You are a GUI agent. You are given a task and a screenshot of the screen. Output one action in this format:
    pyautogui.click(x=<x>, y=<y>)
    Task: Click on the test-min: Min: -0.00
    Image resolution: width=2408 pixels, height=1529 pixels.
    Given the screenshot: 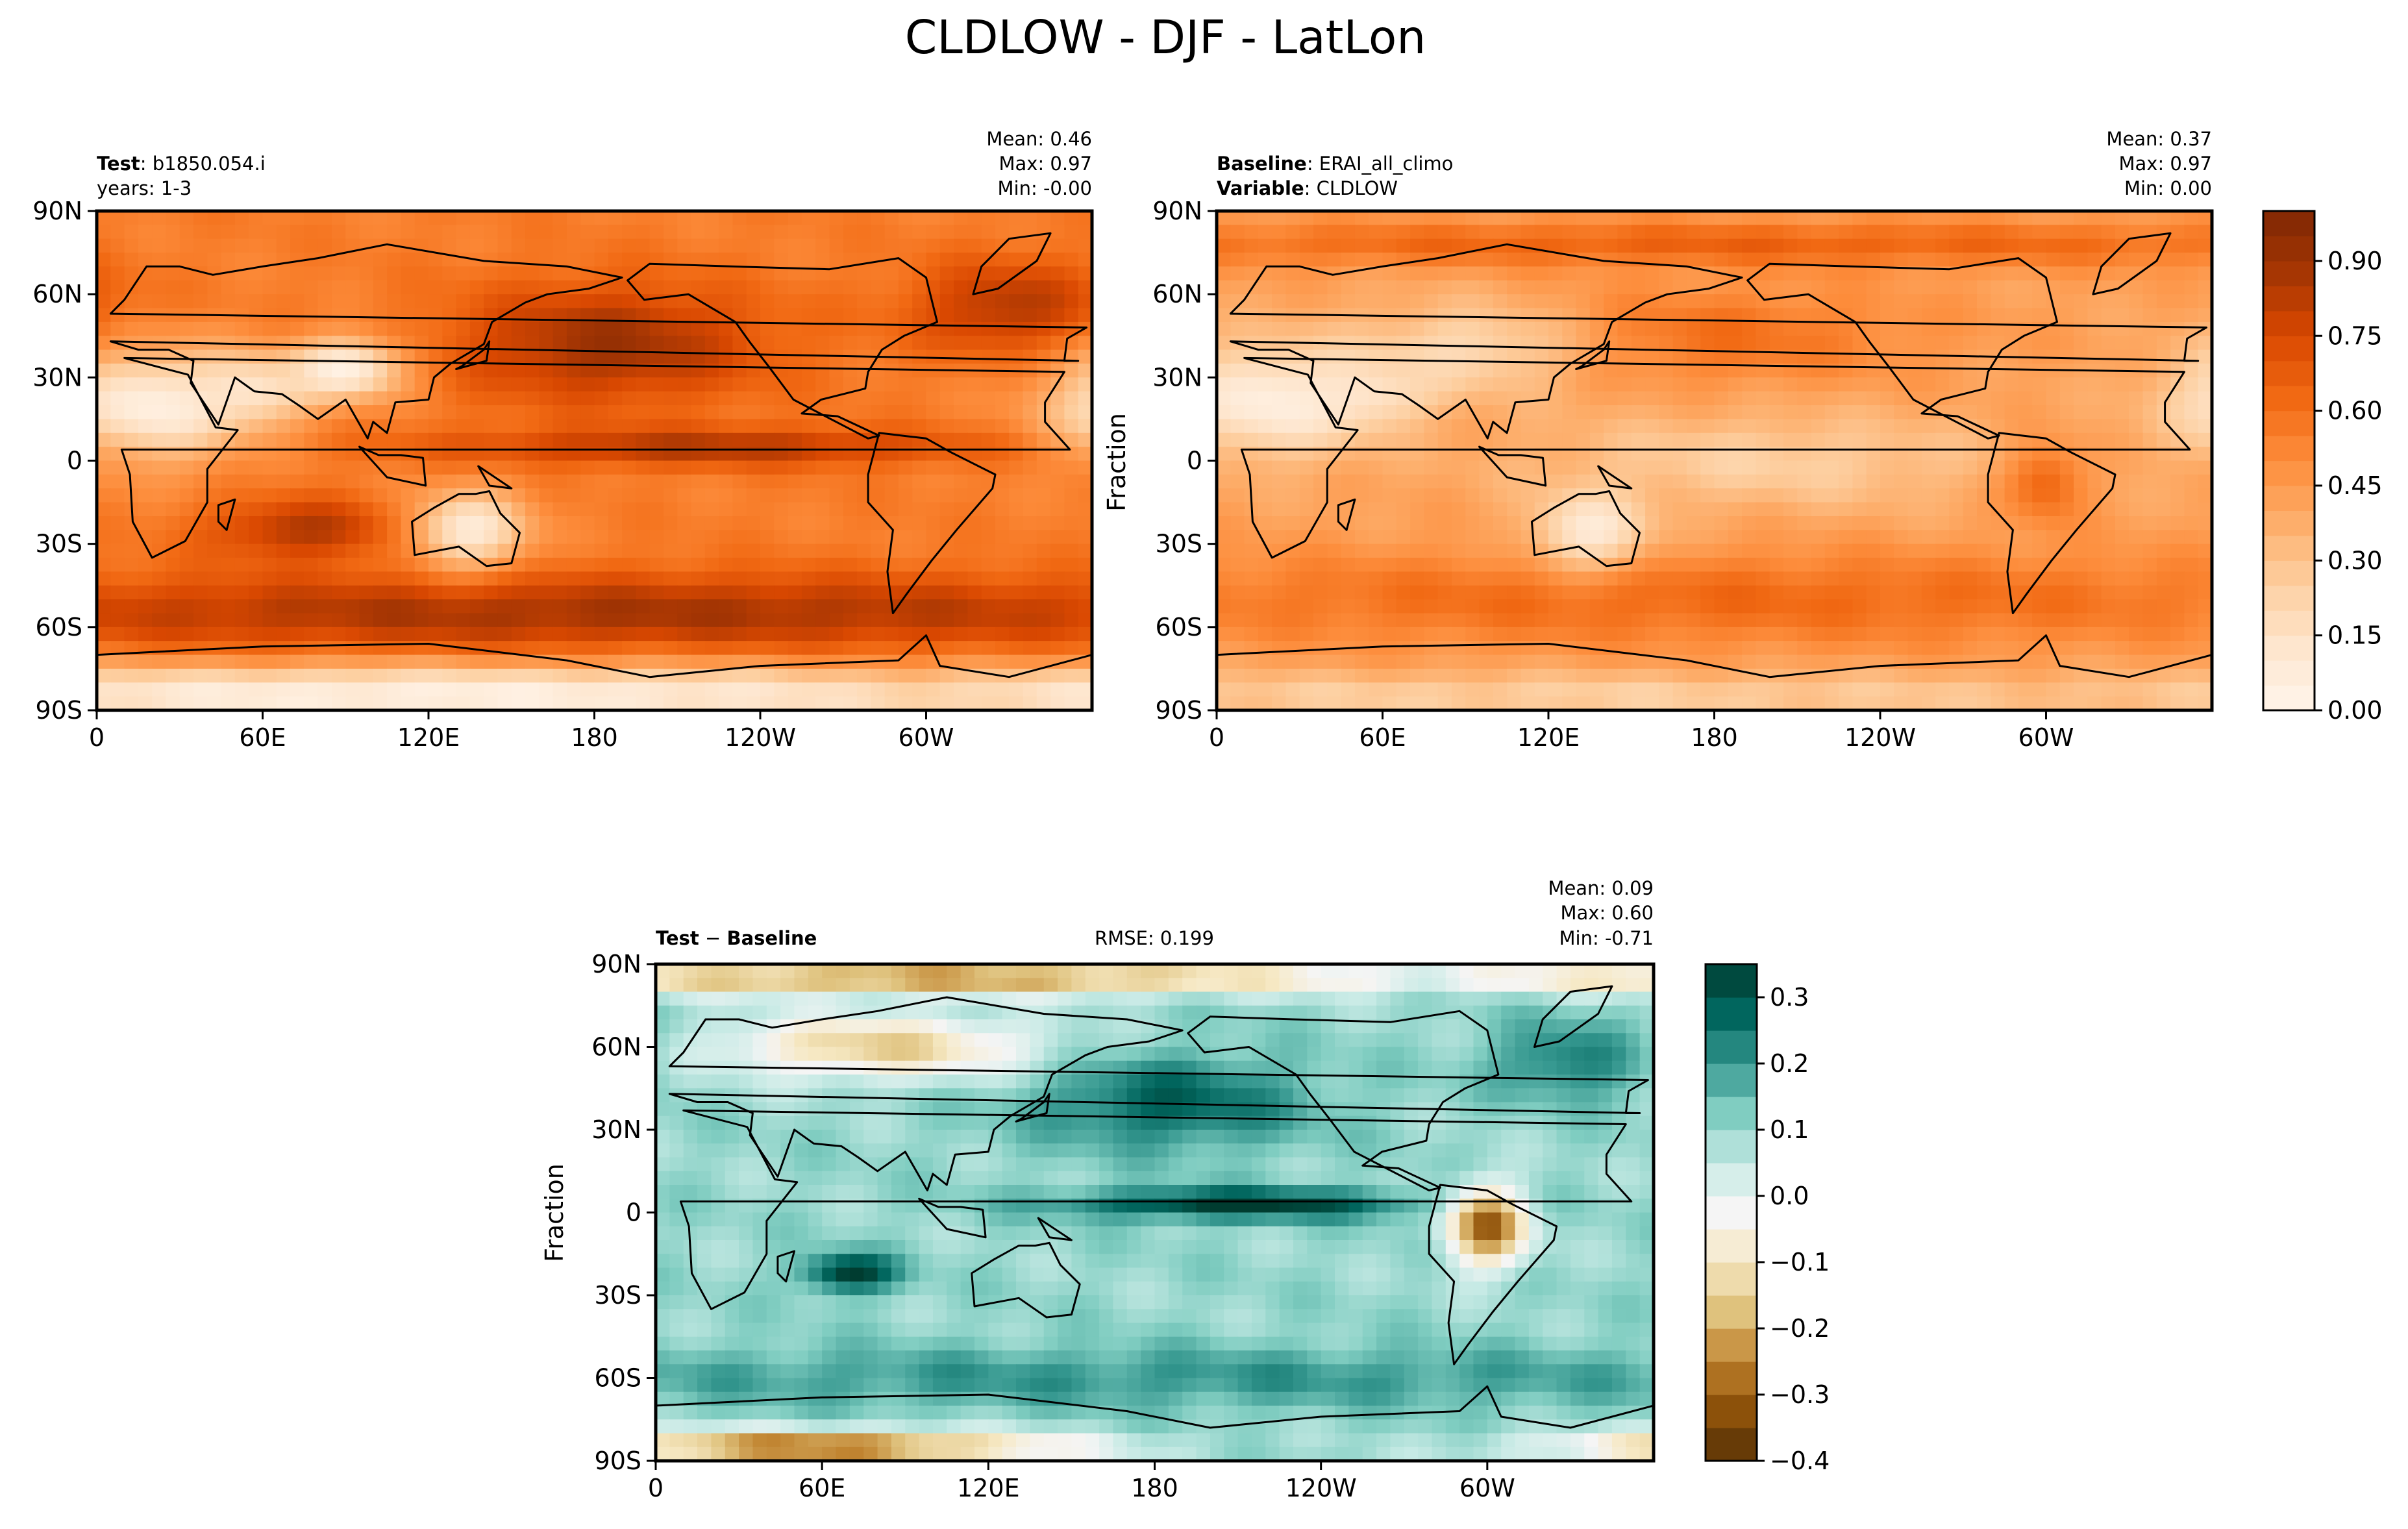 What is the action you would take?
    pyautogui.click(x=1045, y=188)
    